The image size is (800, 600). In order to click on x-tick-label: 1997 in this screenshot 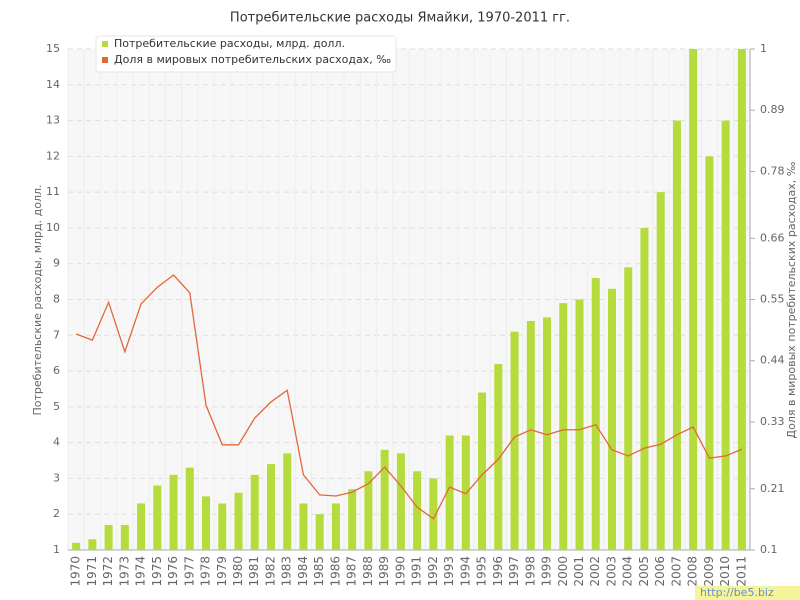, I will do `click(514, 571)`.